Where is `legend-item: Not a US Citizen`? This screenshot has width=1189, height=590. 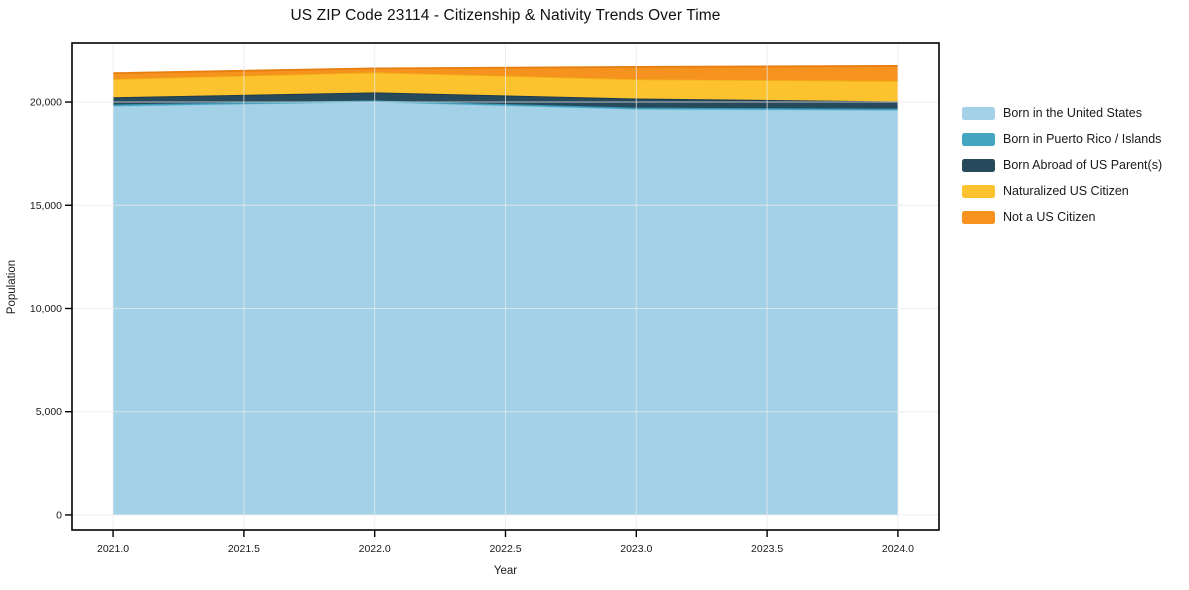 legend-item: Not a US Citizen is located at coordinates (1062, 217).